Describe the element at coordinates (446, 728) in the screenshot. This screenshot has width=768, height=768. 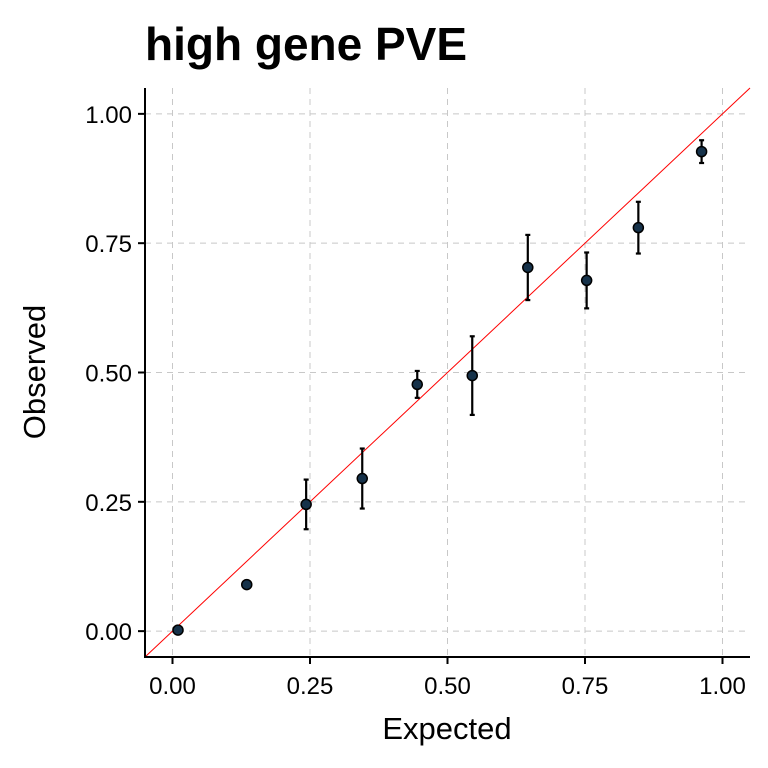
I see `x-axis-label: Expected` at that location.